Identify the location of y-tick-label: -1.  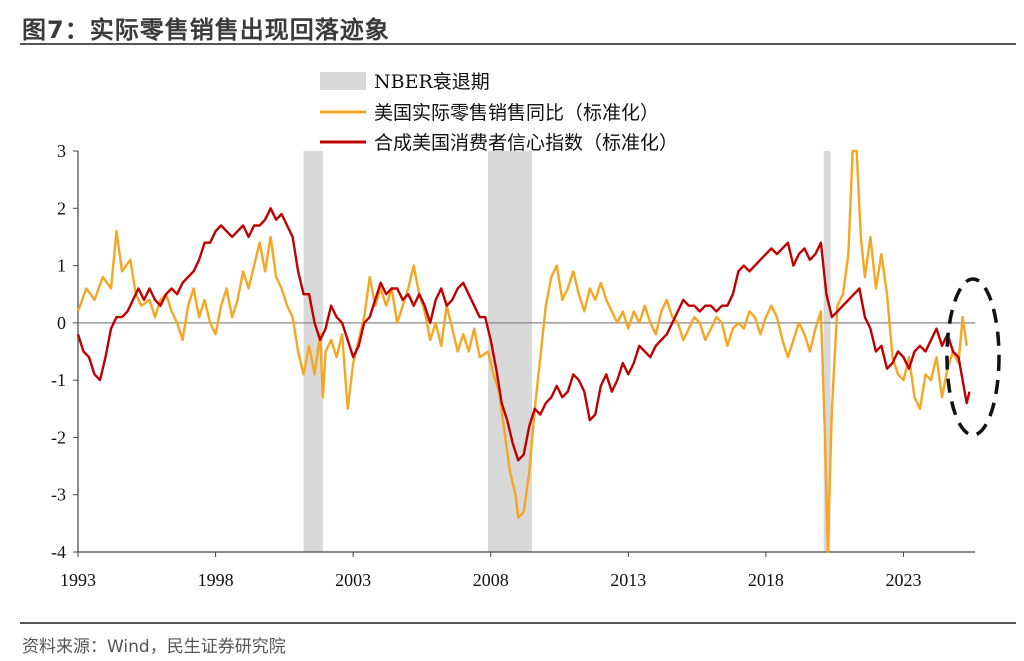
(58, 380).